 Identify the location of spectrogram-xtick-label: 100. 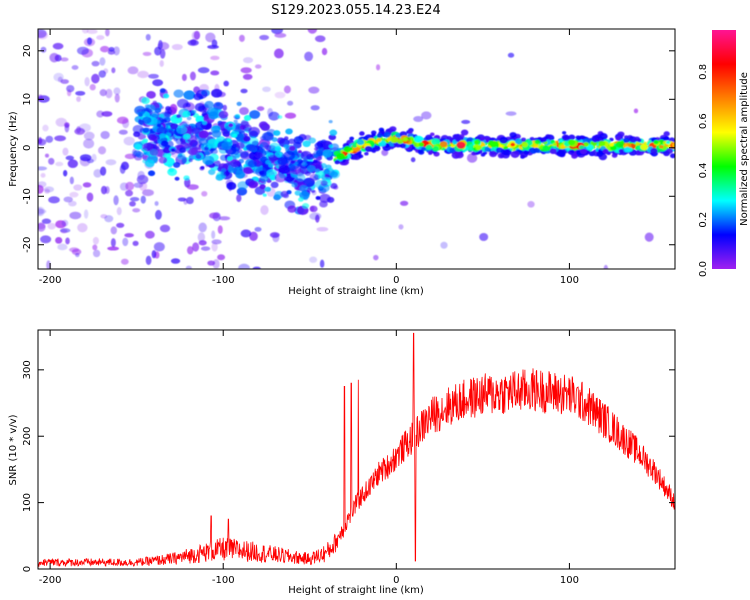
(569, 280).